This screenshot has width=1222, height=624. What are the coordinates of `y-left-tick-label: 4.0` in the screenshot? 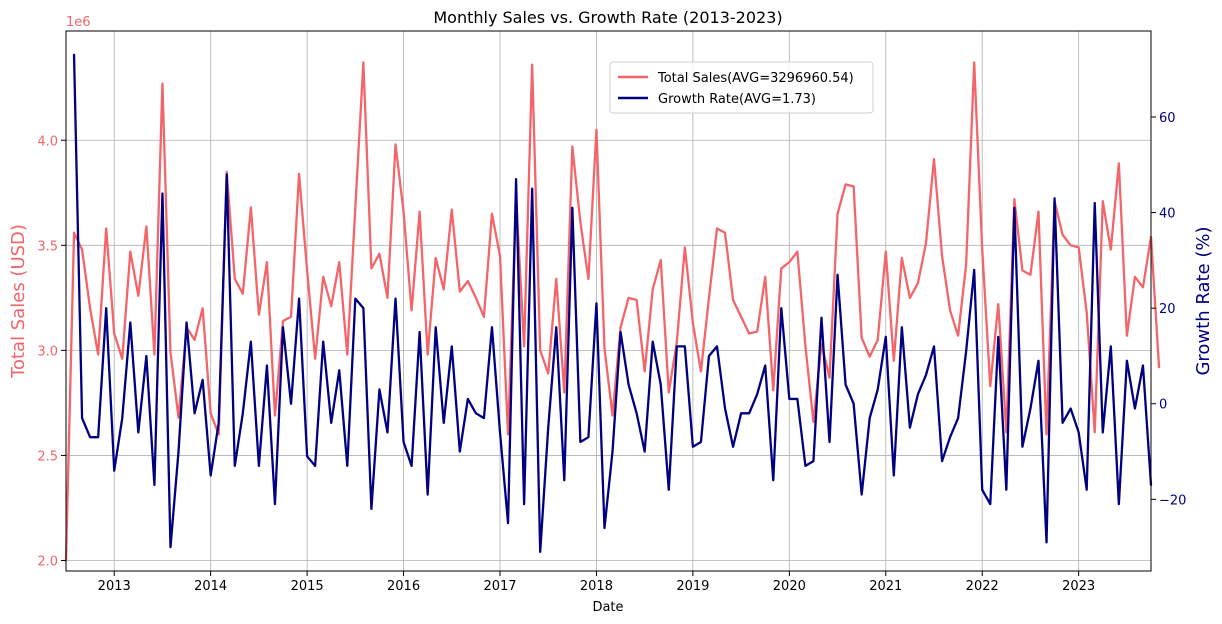 It's located at (47, 141).